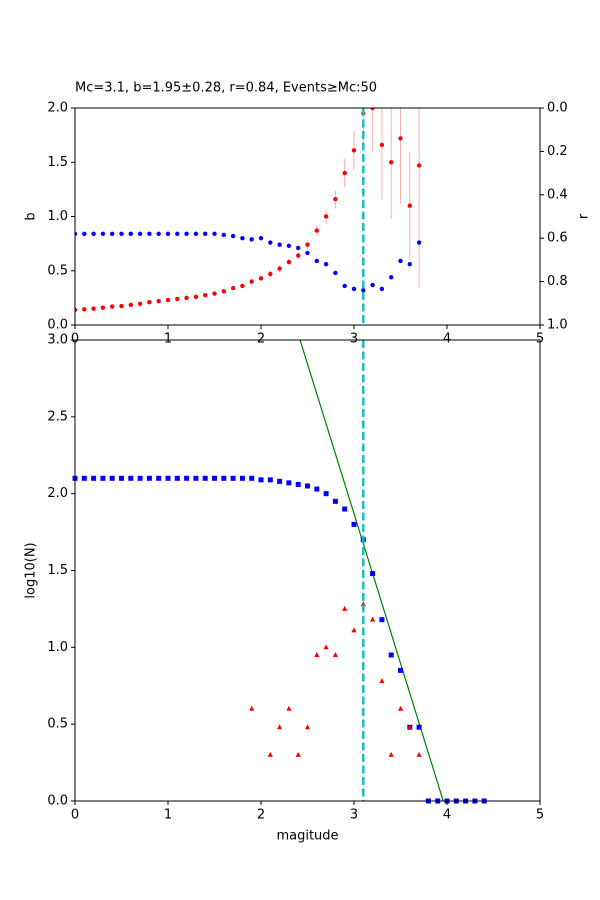  What do you see at coordinates (31, 570) in the screenshot?
I see `y-axis-label: log10(N)` at bounding box center [31, 570].